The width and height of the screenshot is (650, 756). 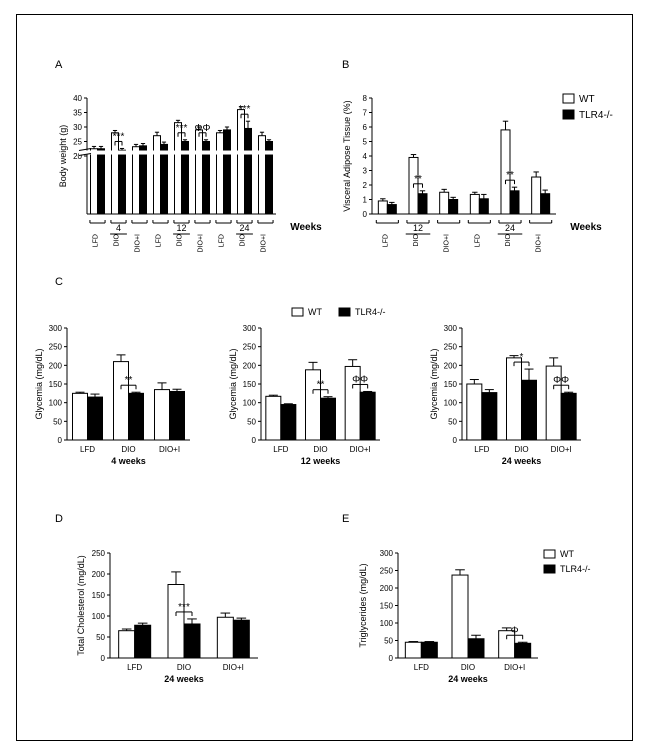 I want to click on chart-c2-y-tick-label: 50, so click(x=251, y=421).